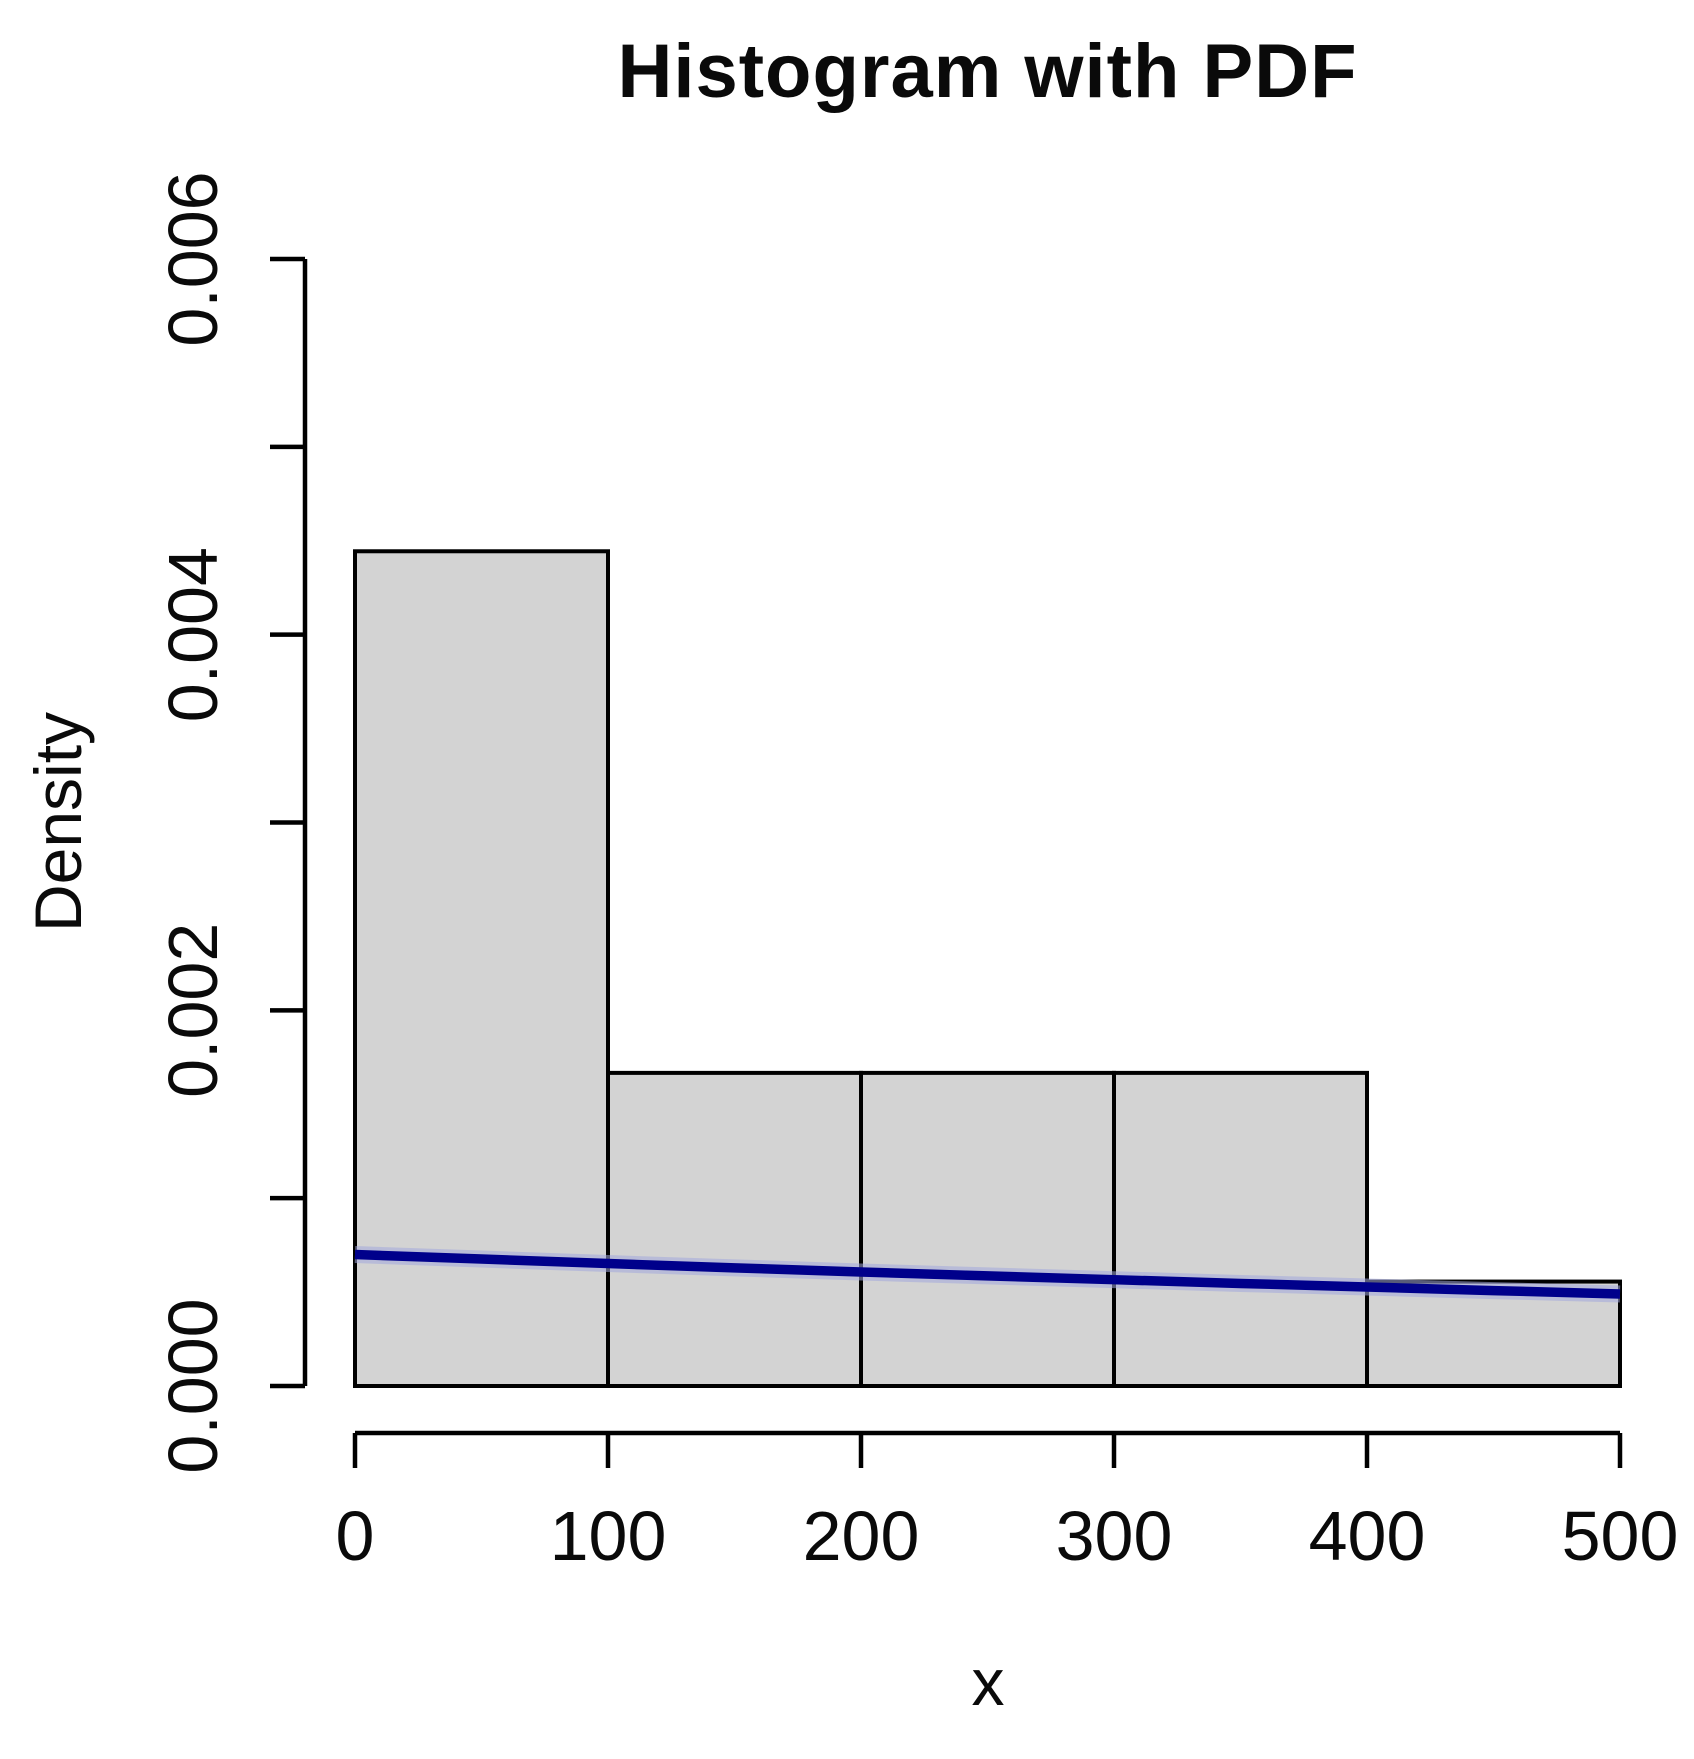  What do you see at coordinates (988, 1682) in the screenshot?
I see `x-axis-title: x` at bounding box center [988, 1682].